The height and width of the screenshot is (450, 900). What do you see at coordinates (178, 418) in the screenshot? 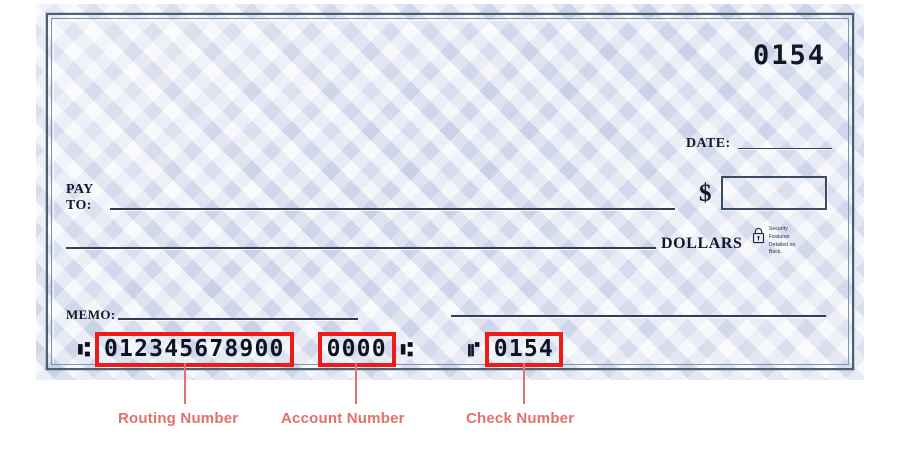
I see `callout-label-routing-number: Routing Number` at bounding box center [178, 418].